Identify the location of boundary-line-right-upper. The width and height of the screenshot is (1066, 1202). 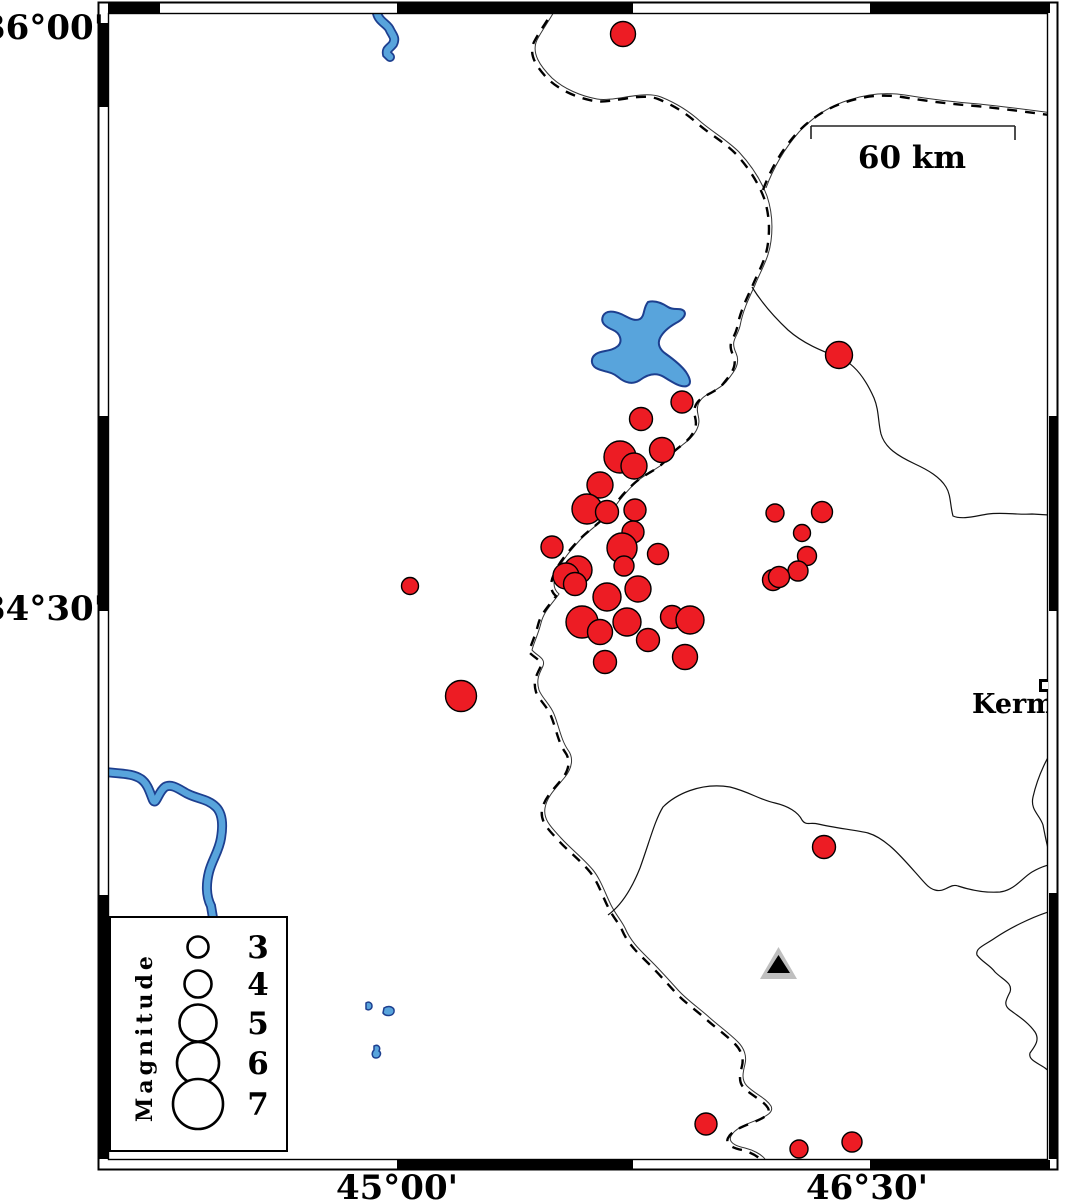
(1039, 802).